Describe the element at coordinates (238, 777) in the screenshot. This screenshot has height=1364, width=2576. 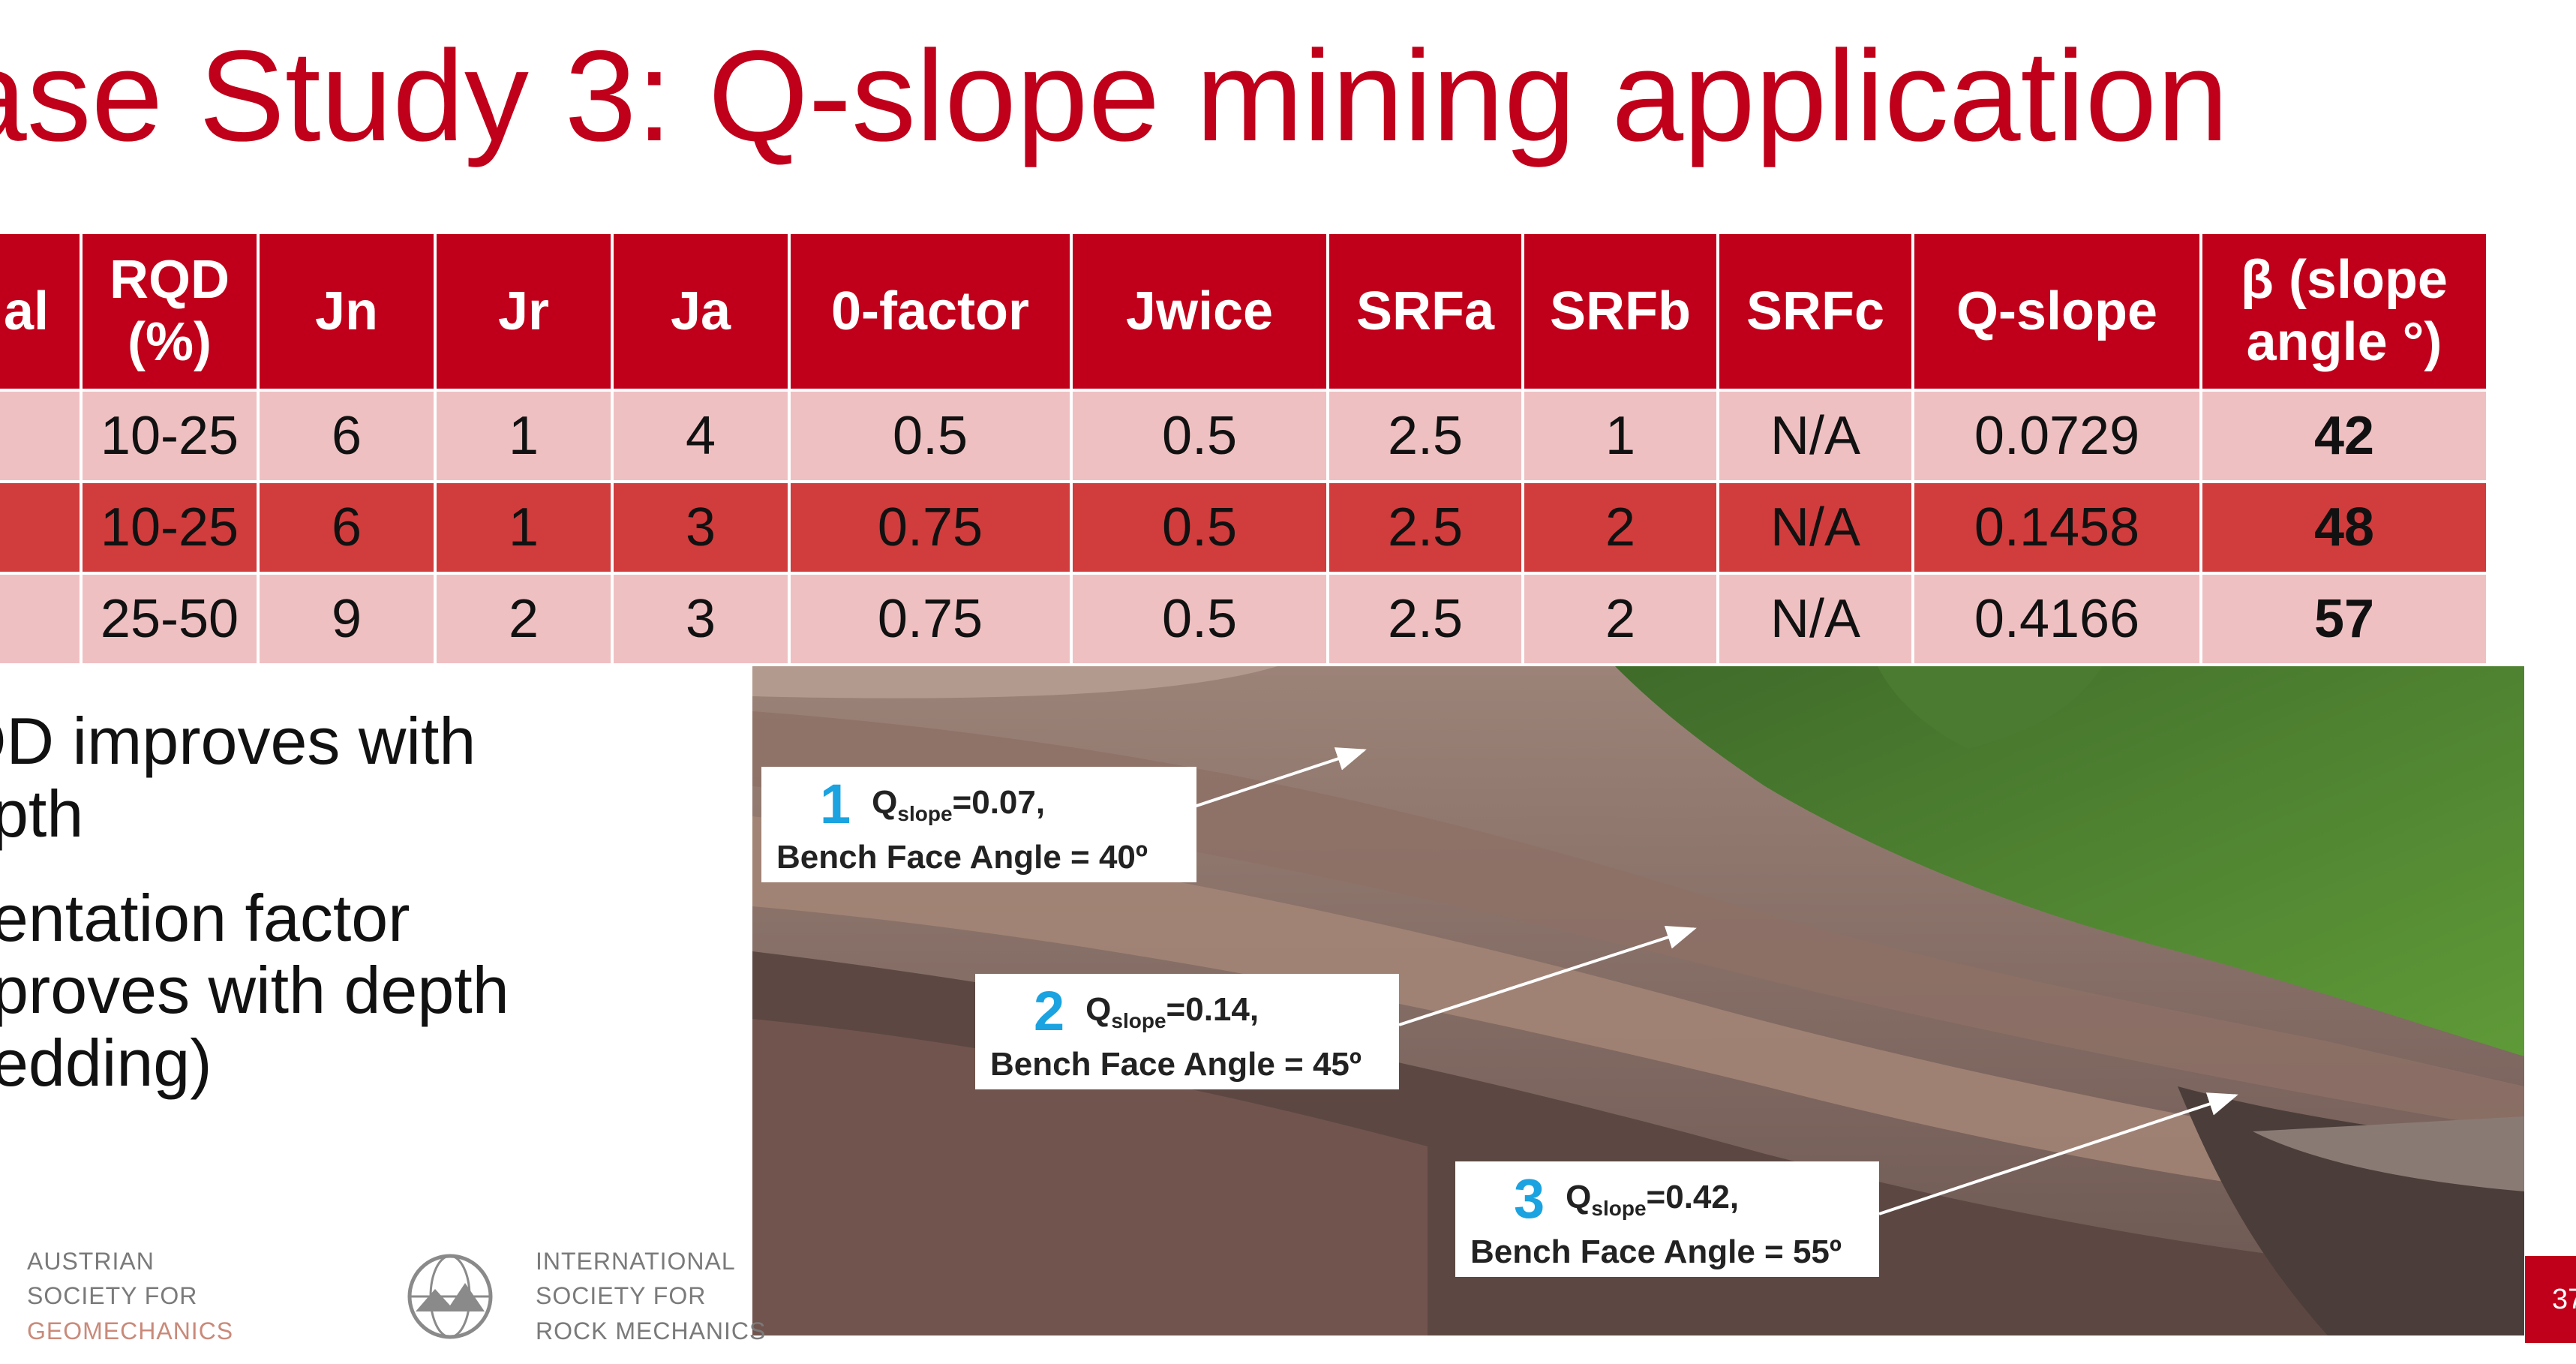
I see `bullet-item: QD improves with epth` at that location.